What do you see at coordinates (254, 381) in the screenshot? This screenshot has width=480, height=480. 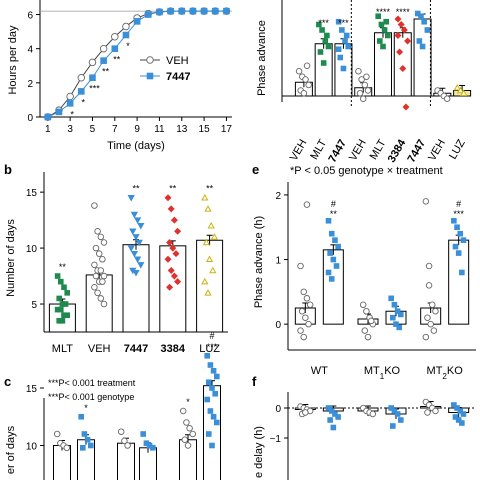 I see `panel-letter-f: f` at bounding box center [254, 381].